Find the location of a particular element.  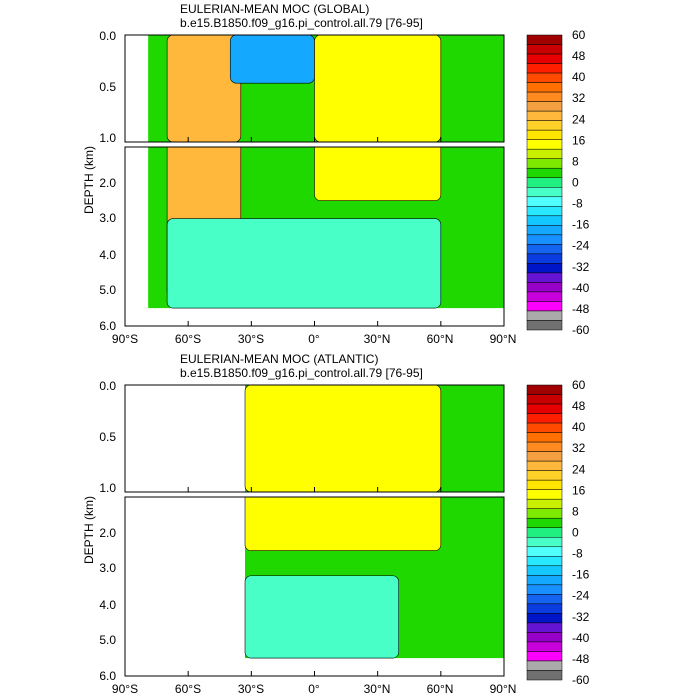

global-colorbar-label: -24 is located at coordinates (581, 246).